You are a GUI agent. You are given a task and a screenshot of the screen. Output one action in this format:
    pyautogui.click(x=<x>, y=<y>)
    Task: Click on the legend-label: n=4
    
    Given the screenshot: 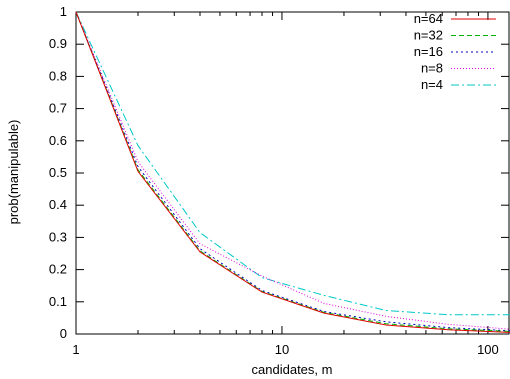 What is the action you would take?
    pyautogui.click(x=432, y=84)
    